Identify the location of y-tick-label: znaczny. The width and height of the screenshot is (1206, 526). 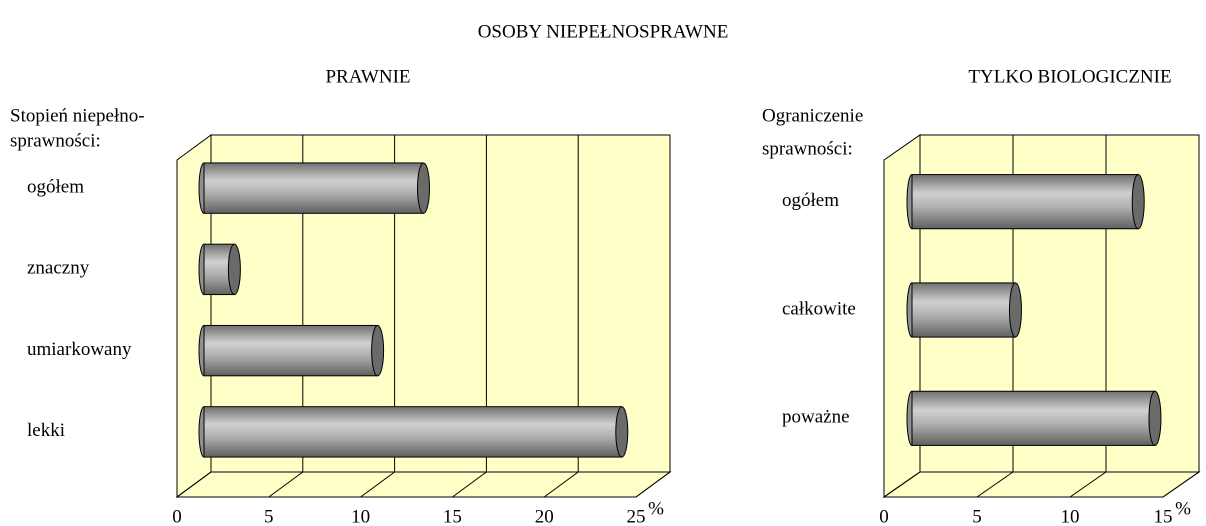
(58, 268).